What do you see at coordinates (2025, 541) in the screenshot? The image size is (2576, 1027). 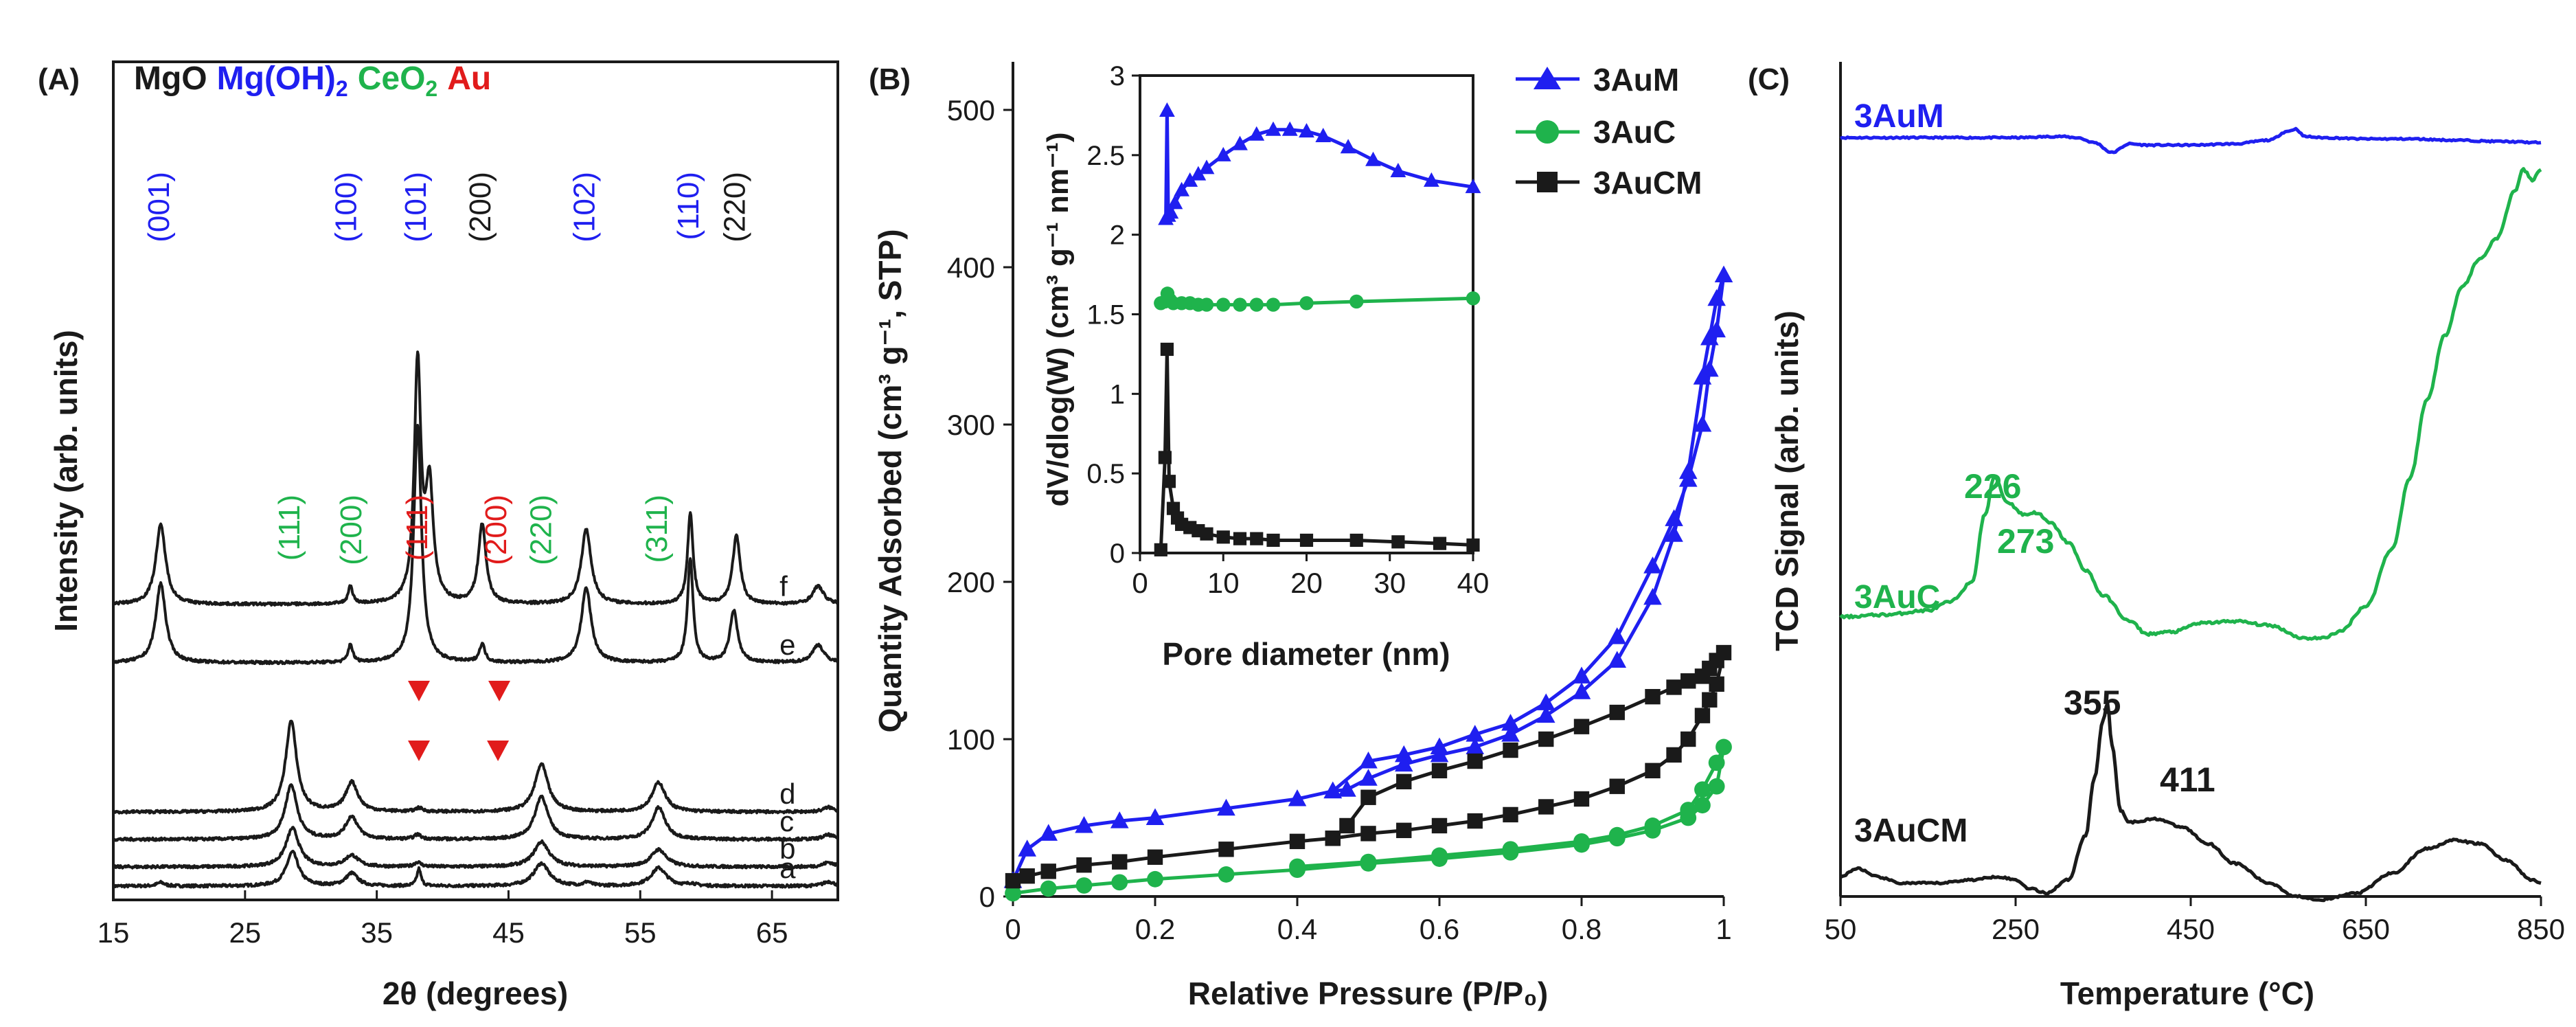 I see `peak-label-273: 273` at bounding box center [2025, 541].